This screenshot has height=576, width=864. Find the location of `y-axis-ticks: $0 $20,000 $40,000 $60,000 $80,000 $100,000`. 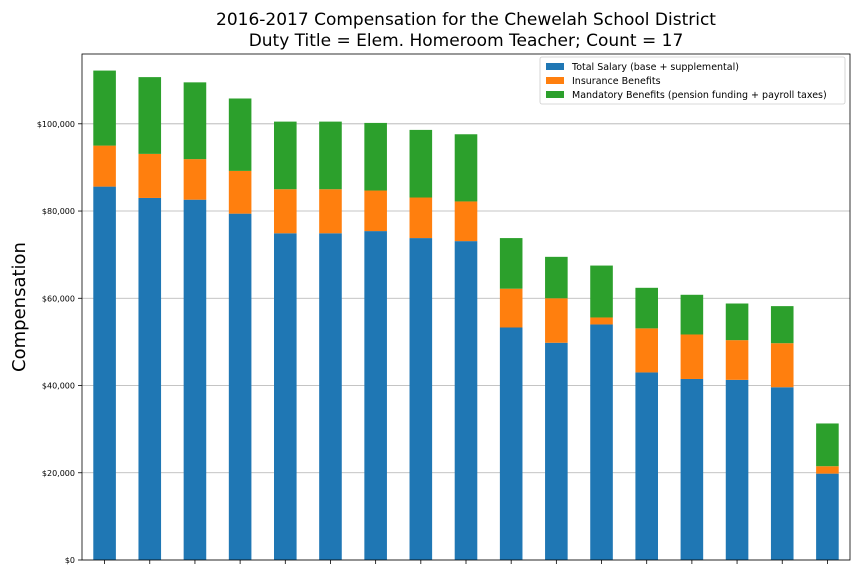

y-axis-ticks: $0 $20,000 $40,000 $60,000 $80,000 $100,000 is located at coordinates (59, 342).